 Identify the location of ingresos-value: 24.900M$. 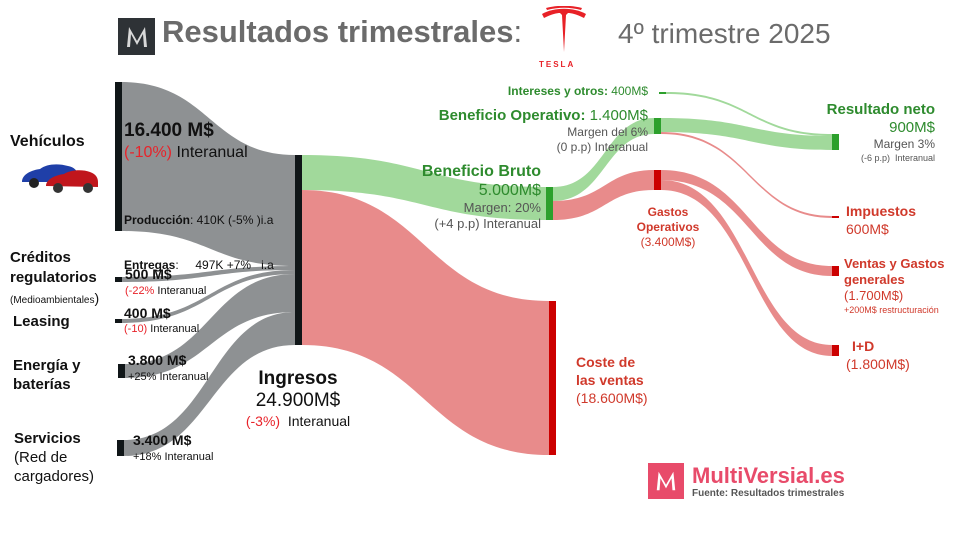
(298, 400).